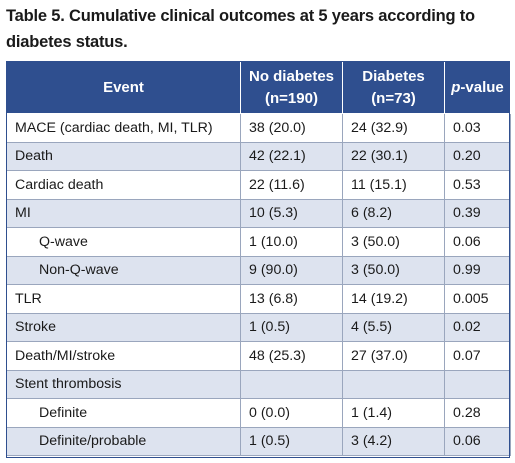  I want to click on cell-event: Stroke, so click(123, 327).